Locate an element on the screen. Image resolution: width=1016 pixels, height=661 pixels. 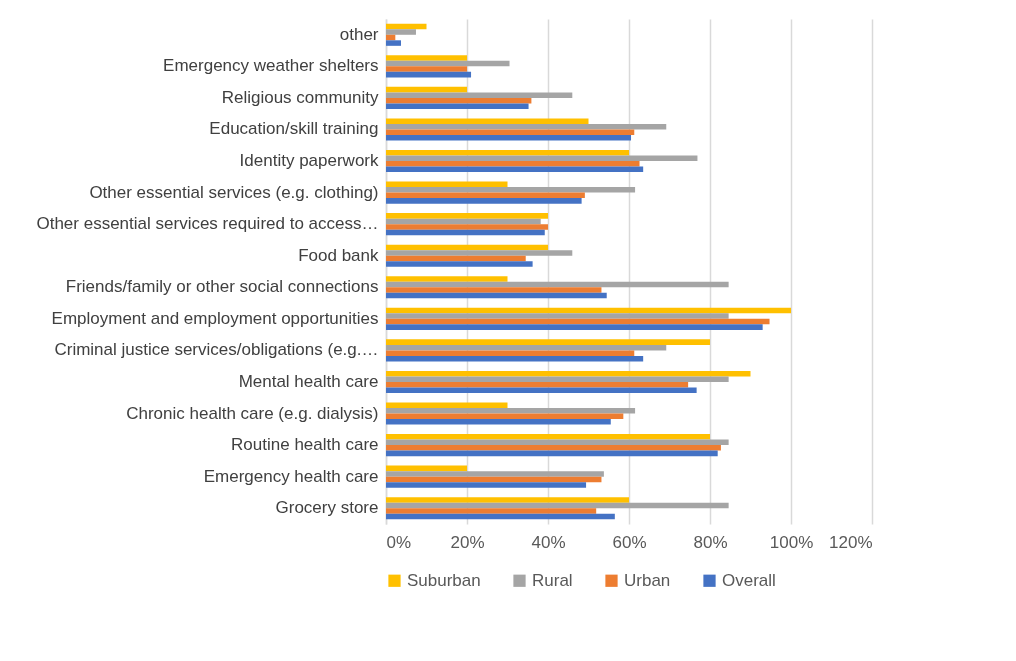
y-tick-label: Identity paperwork is located at coordinates (309, 161).